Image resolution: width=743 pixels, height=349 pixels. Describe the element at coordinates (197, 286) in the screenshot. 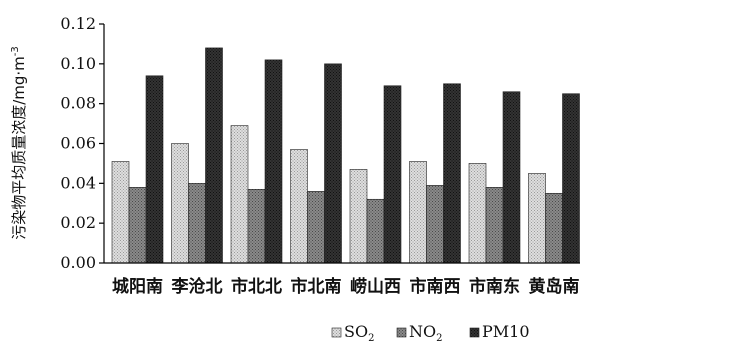

I see `x-tick-label: 李沧北` at that location.